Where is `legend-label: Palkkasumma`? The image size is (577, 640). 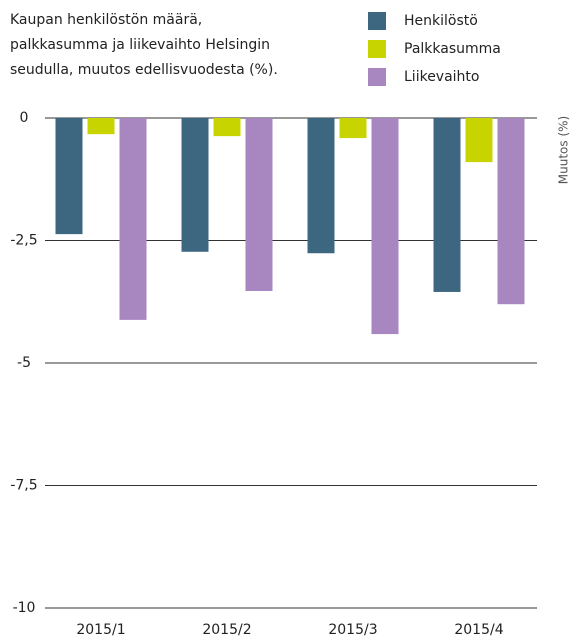
legend-label: Palkkasumma is located at coordinates (452, 49).